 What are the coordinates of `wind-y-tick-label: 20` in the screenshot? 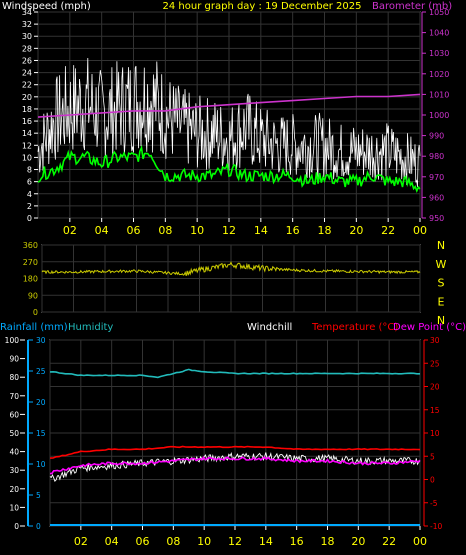 It's located at (27, 97).